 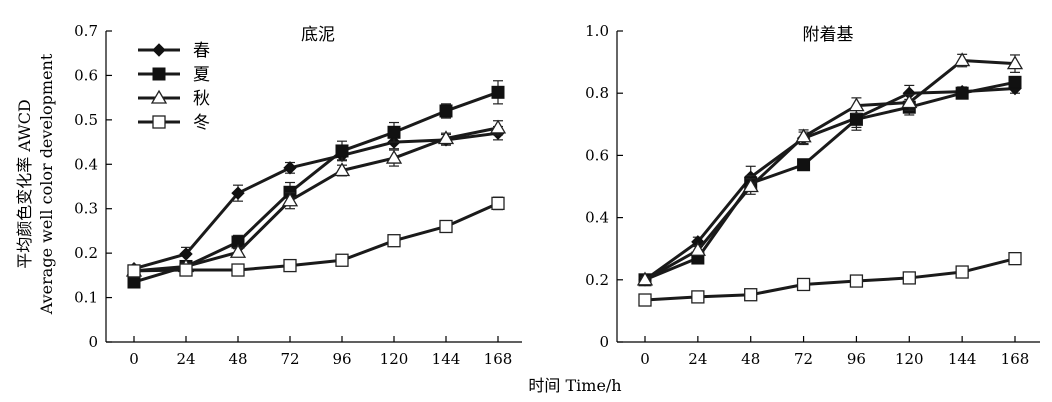 What do you see at coordinates (86, 298) in the screenshot?
I see `y-tick-label: 0.1` at bounding box center [86, 298].